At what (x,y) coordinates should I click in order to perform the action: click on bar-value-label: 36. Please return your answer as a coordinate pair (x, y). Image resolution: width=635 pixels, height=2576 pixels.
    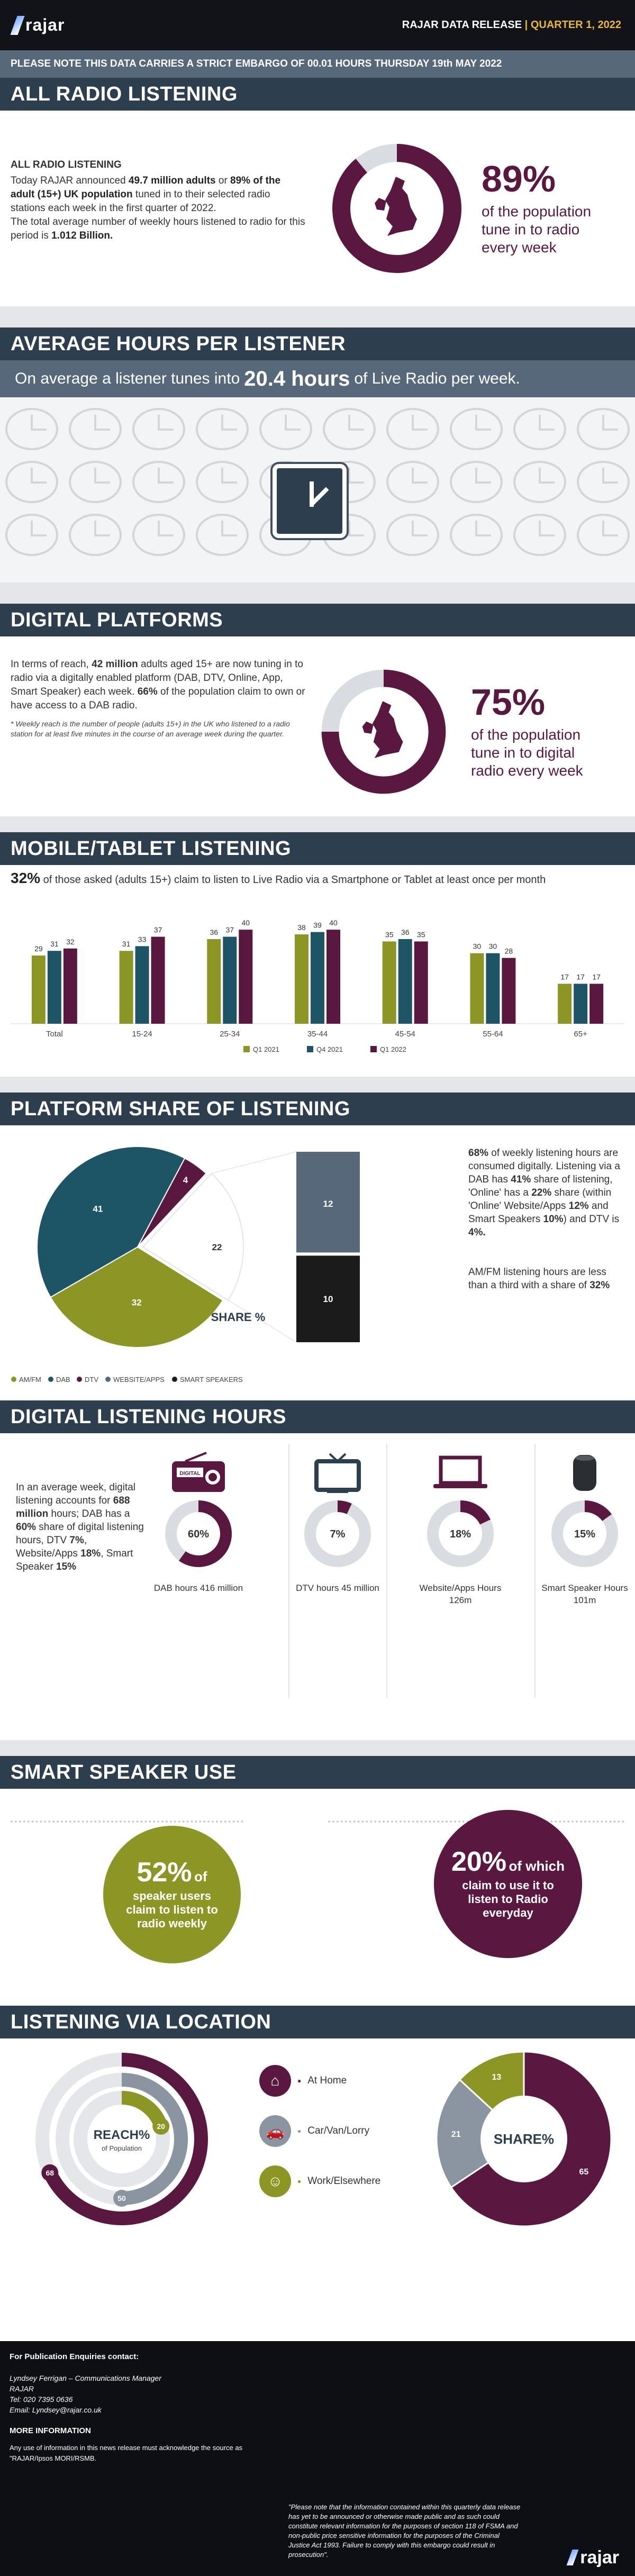
    Looking at the image, I should click on (406, 932).